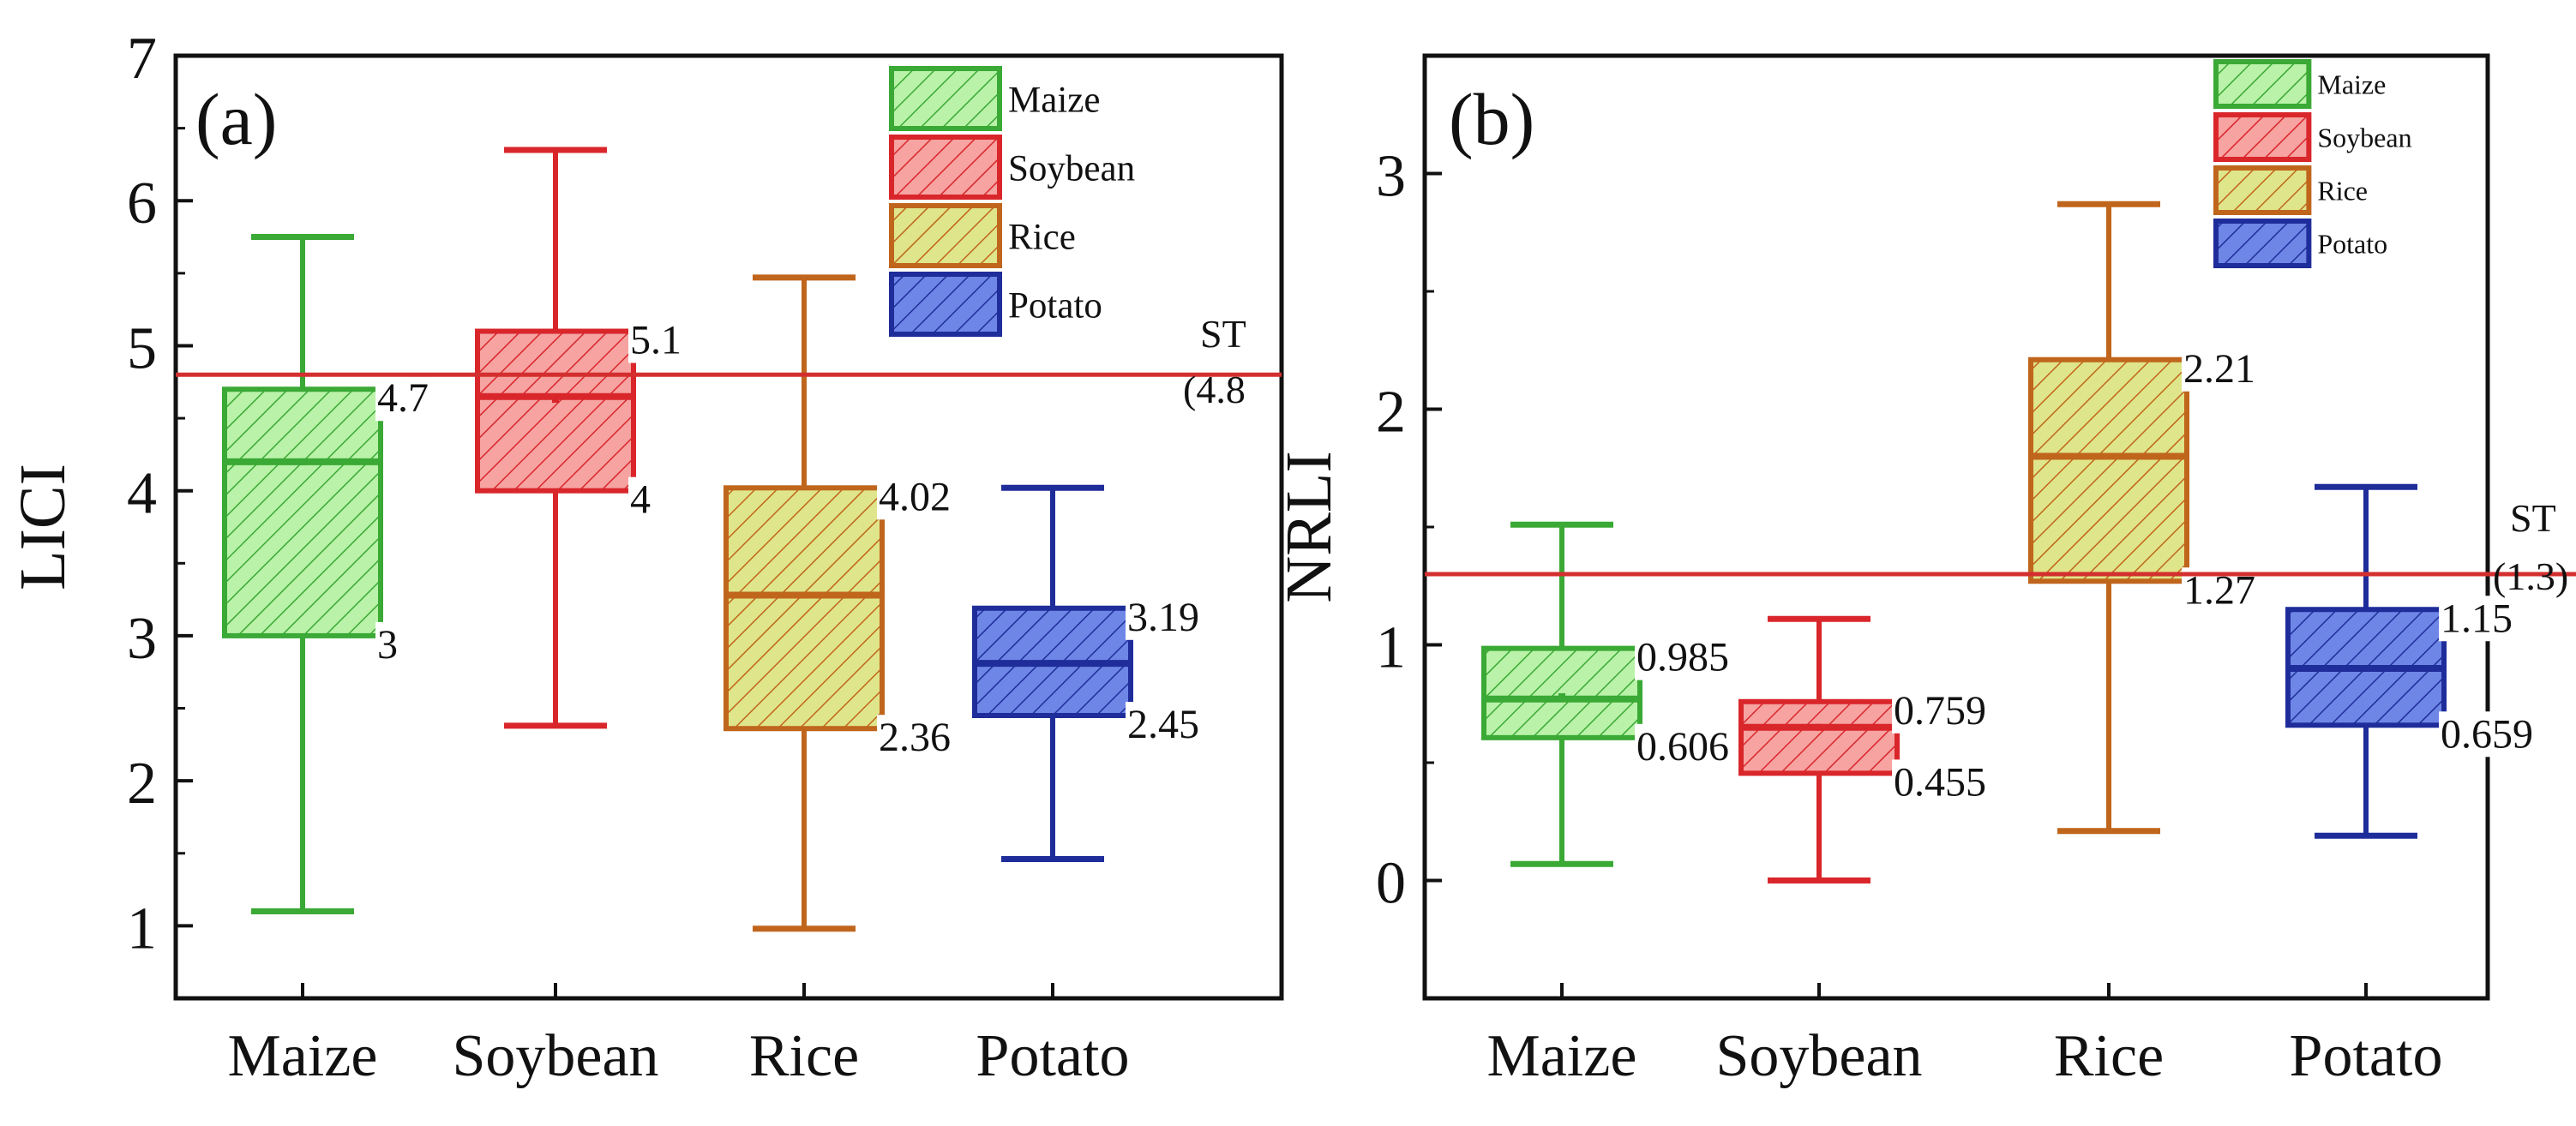 The image size is (2576, 1126). I want to click on q3-value-label: 1.15, so click(2477, 618).